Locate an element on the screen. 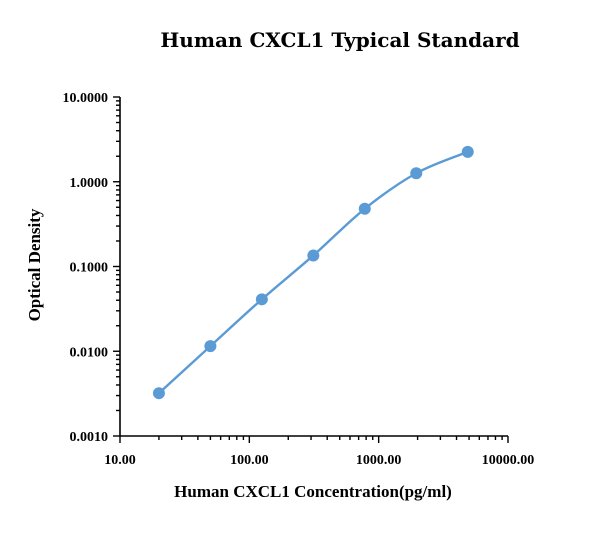 This screenshot has width=598, height=543. x-tick-label: 10.00 is located at coordinates (120, 460).